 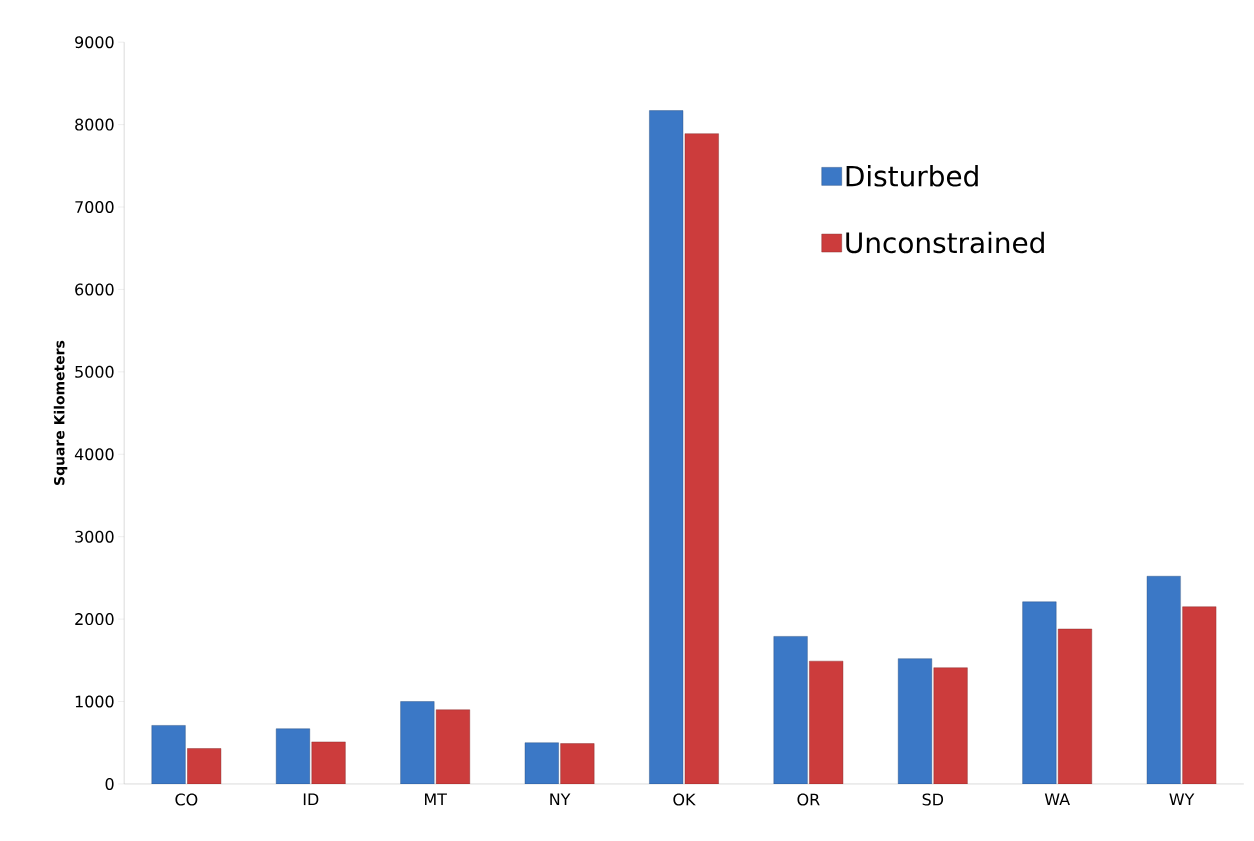 I want to click on x-tick-label: MT, so click(x=436, y=799).